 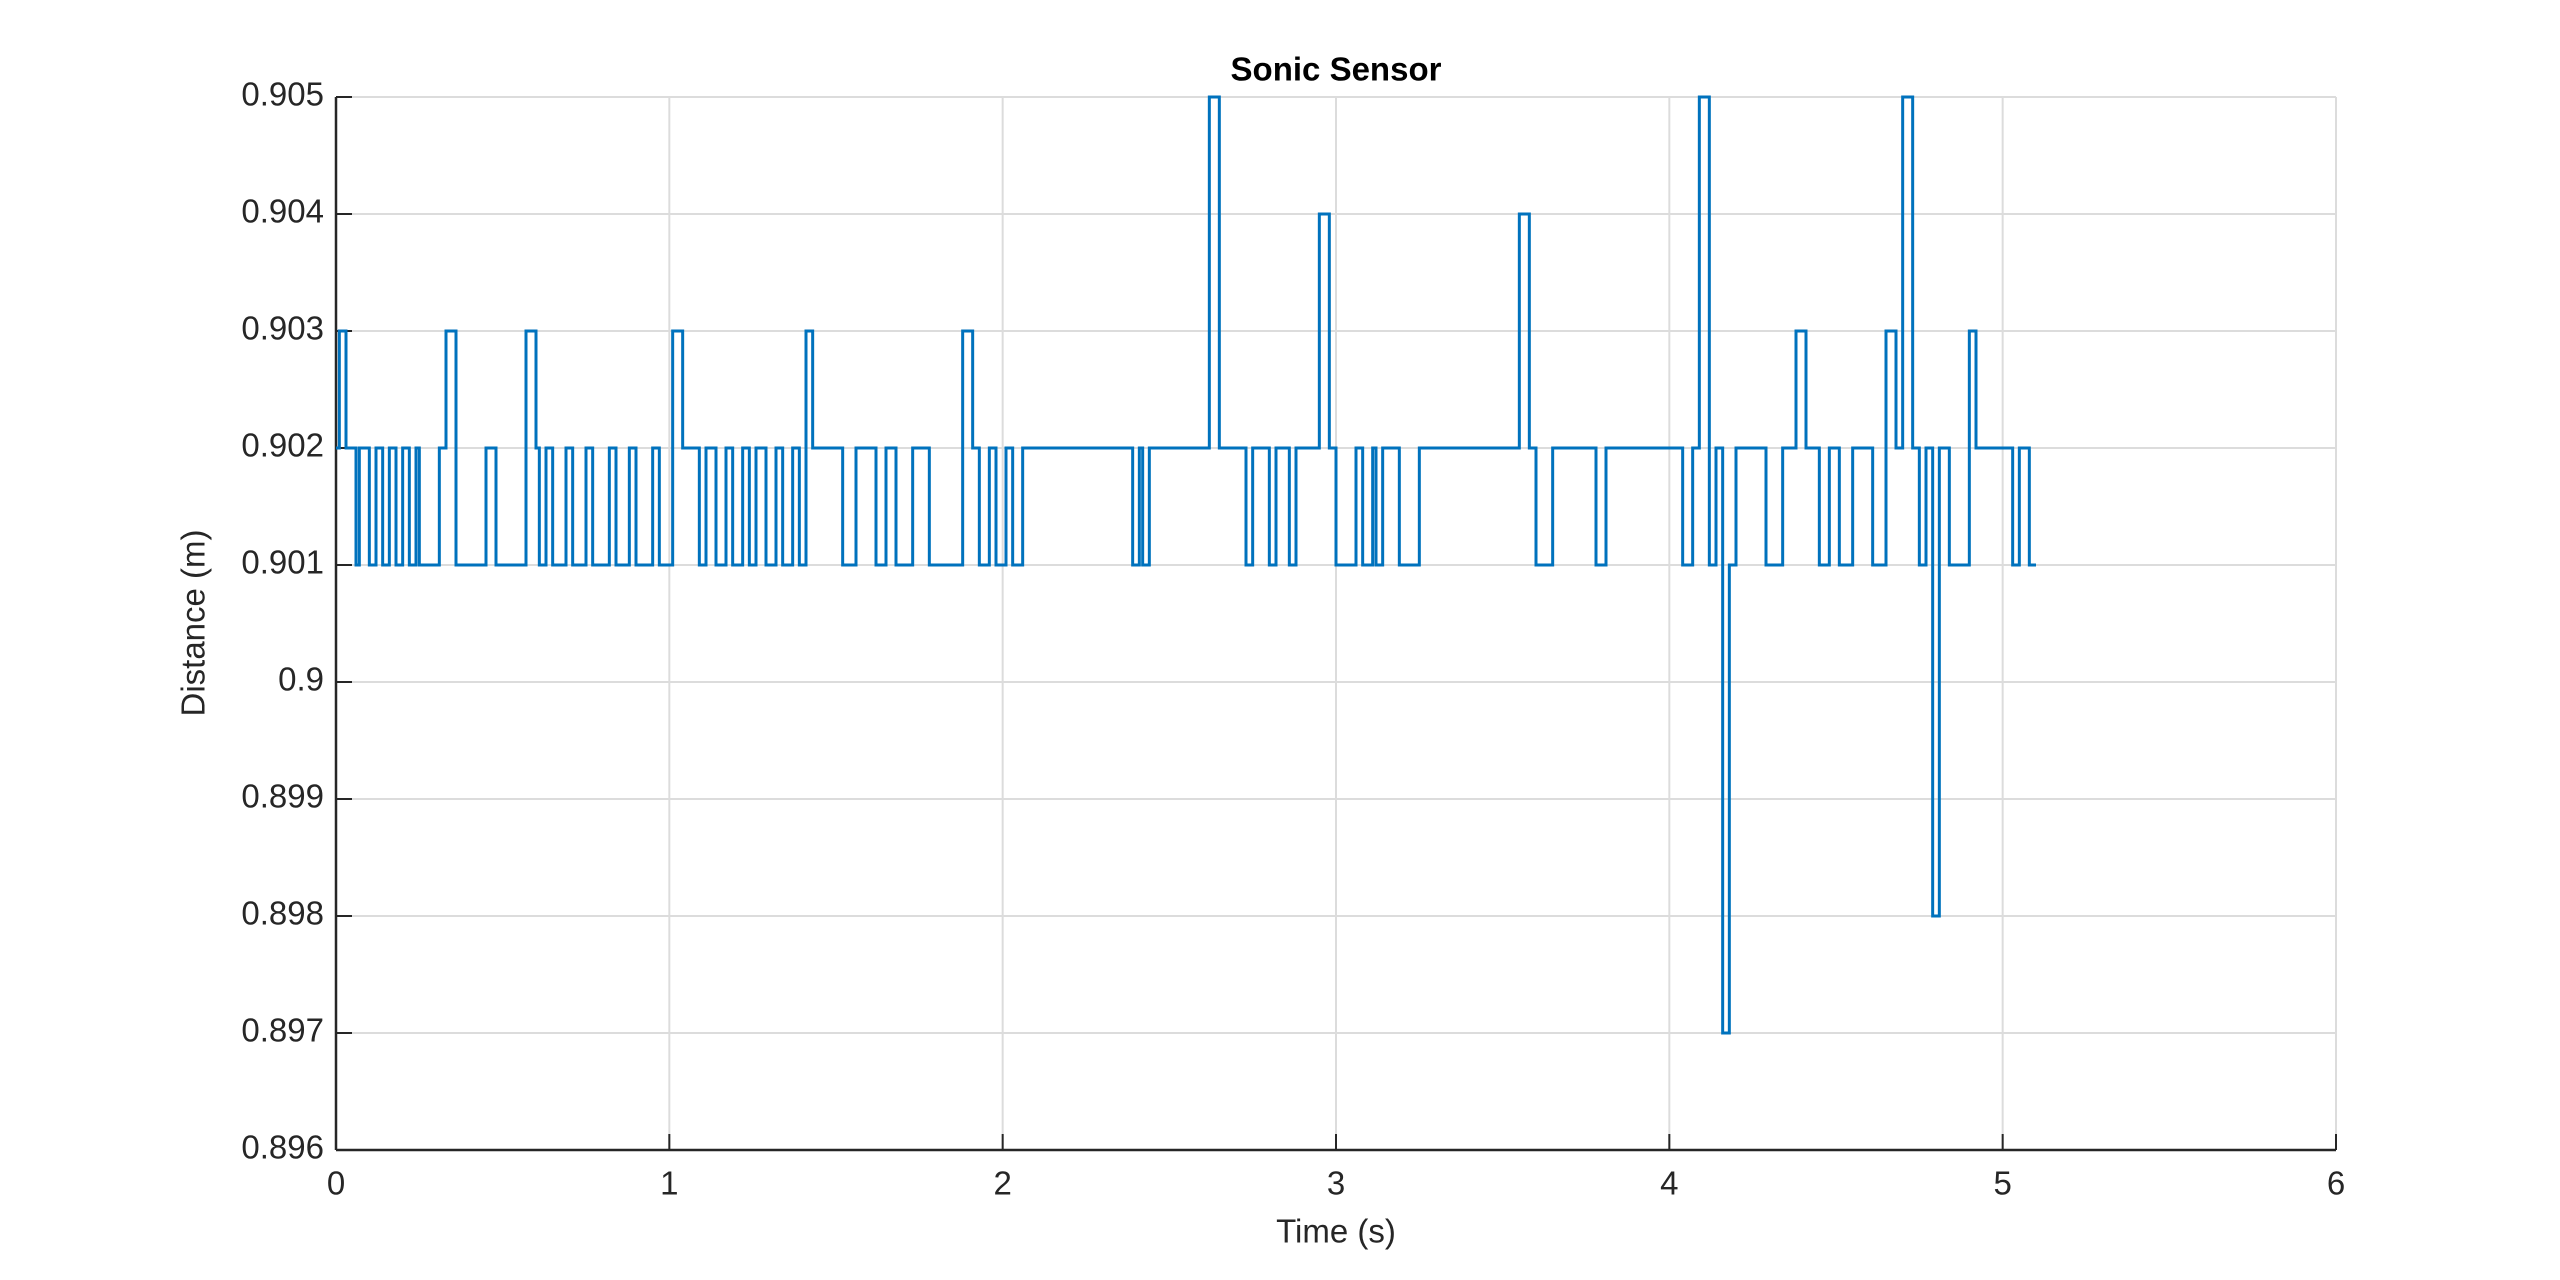 What do you see at coordinates (282, 445) in the screenshot?
I see `y-tick-label: 0.902` at bounding box center [282, 445].